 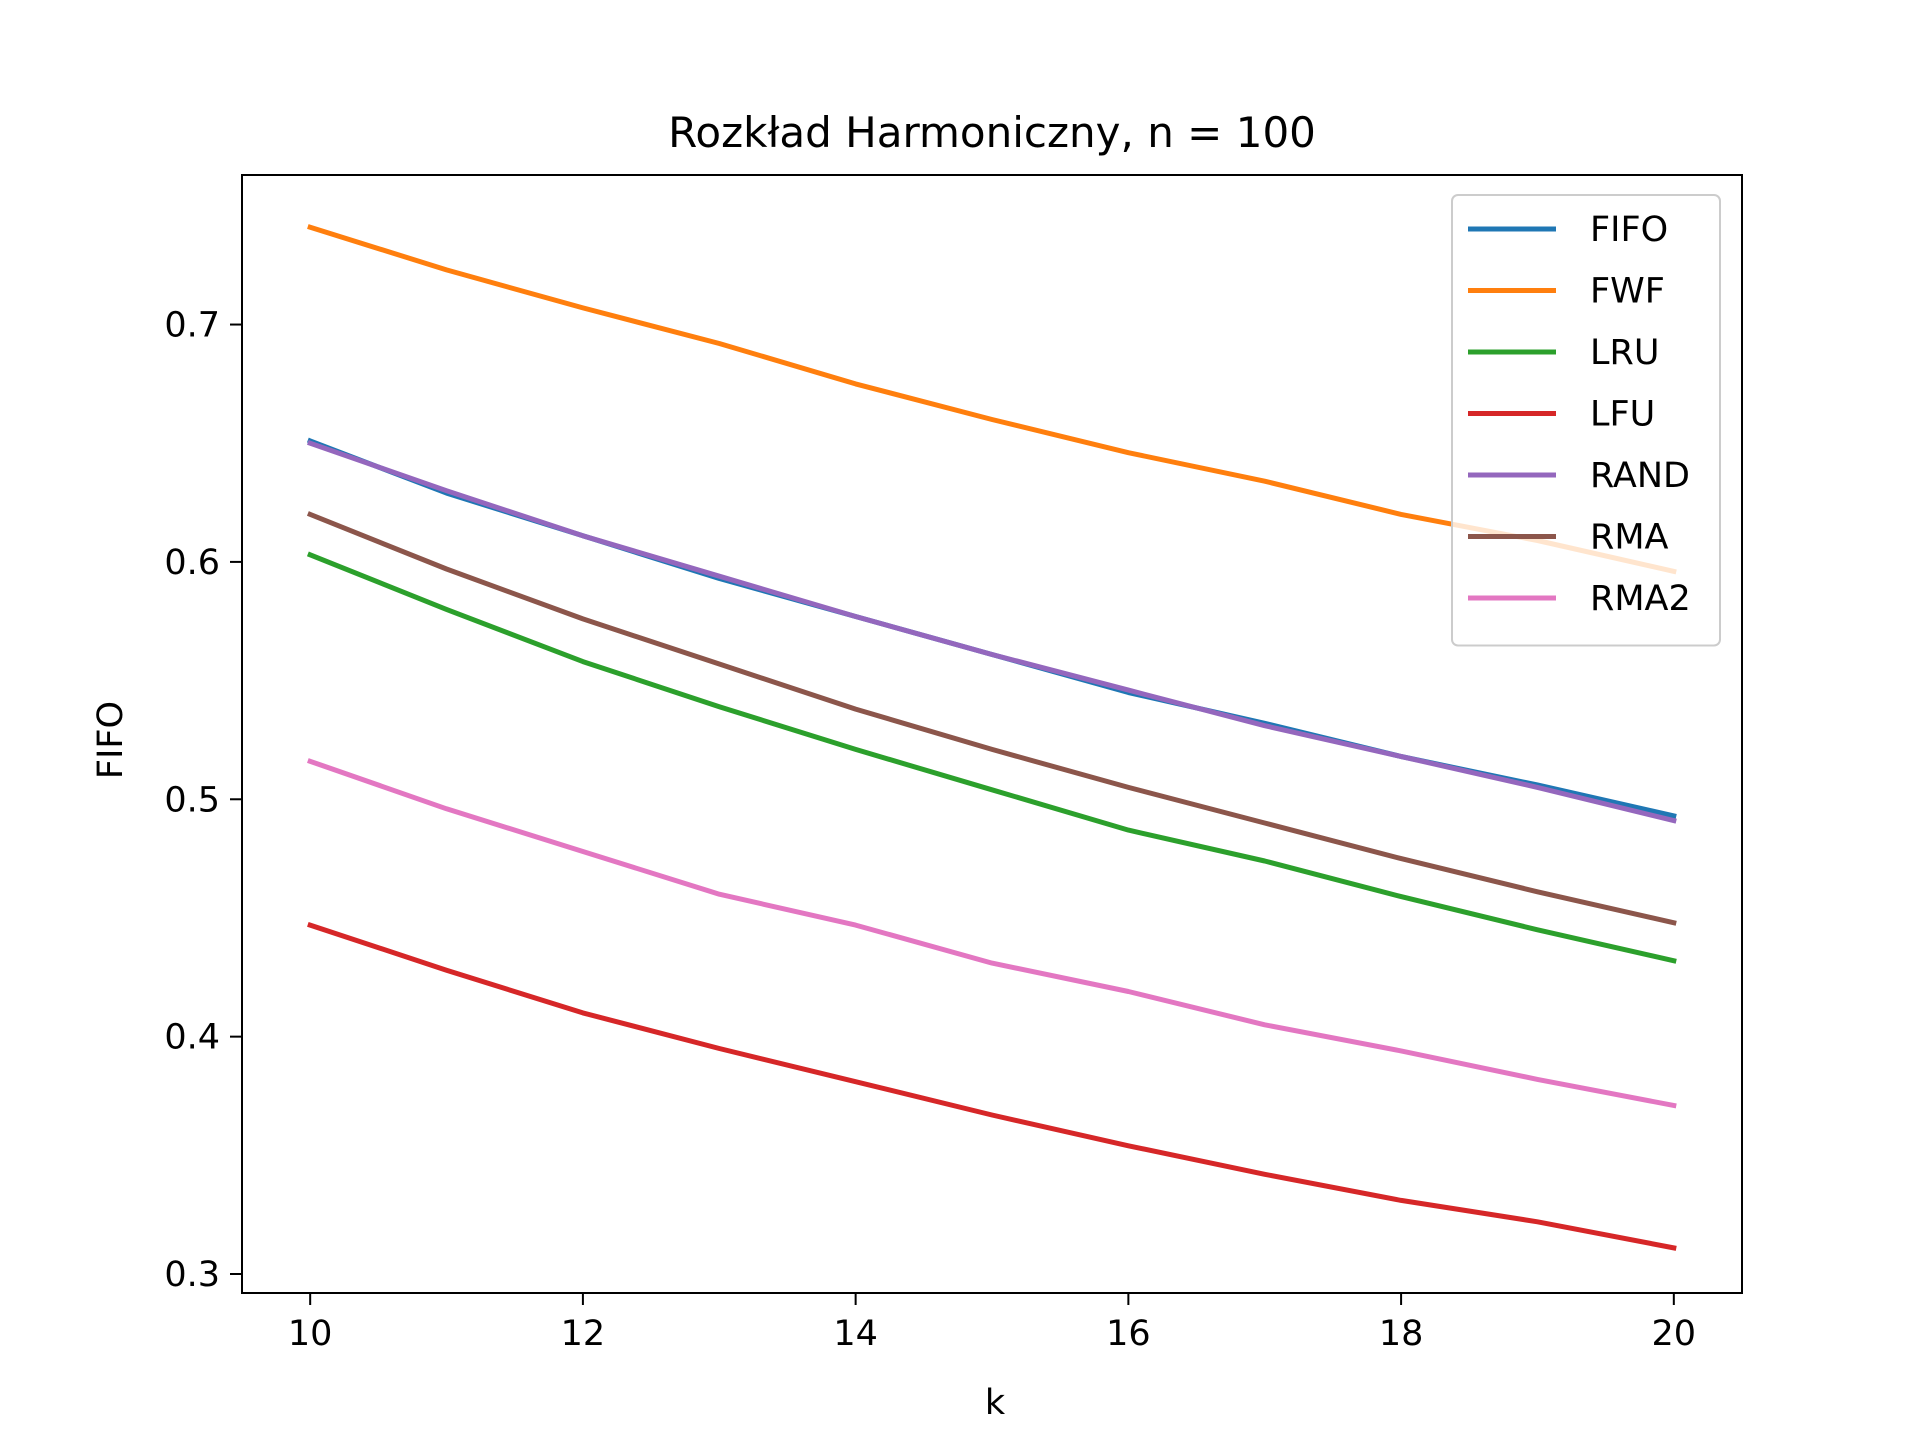 What do you see at coordinates (310, 1334) in the screenshot?
I see `x-tick-label: 10` at bounding box center [310, 1334].